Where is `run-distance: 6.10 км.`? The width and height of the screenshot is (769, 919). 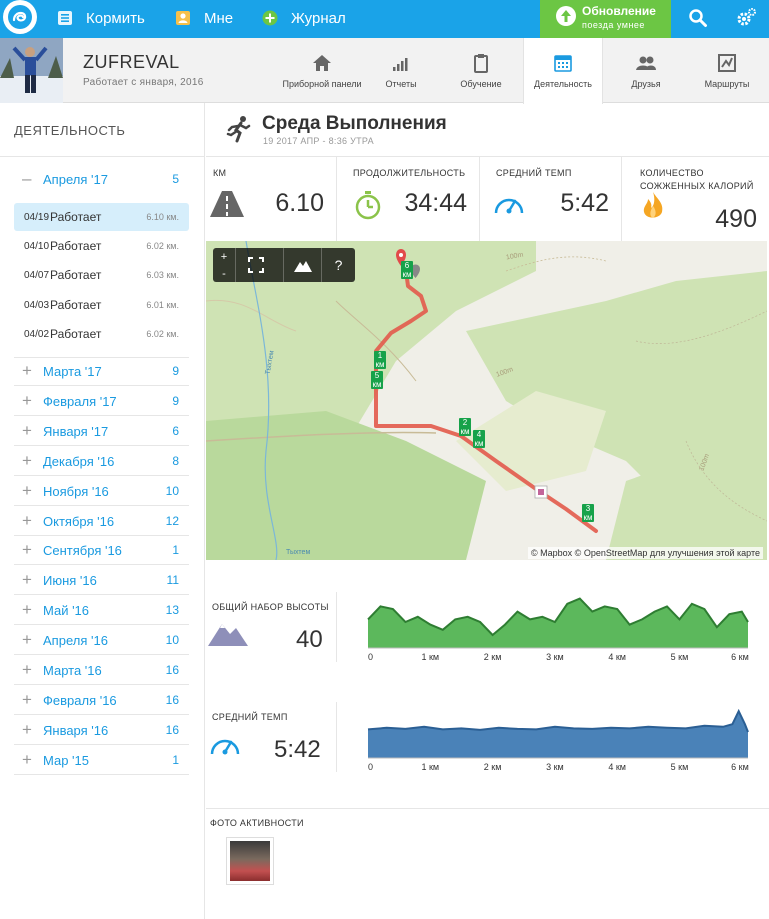 run-distance: 6.10 км. is located at coordinates (162, 217).